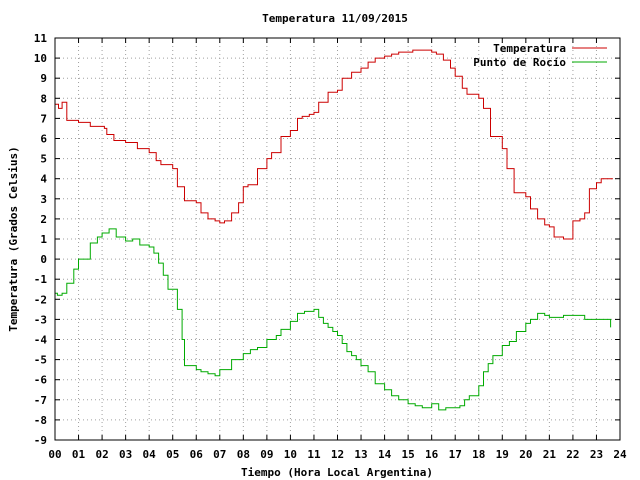 This screenshot has width=640, height=480. I want to click on y-tick-label: -9, so click(40, 440).